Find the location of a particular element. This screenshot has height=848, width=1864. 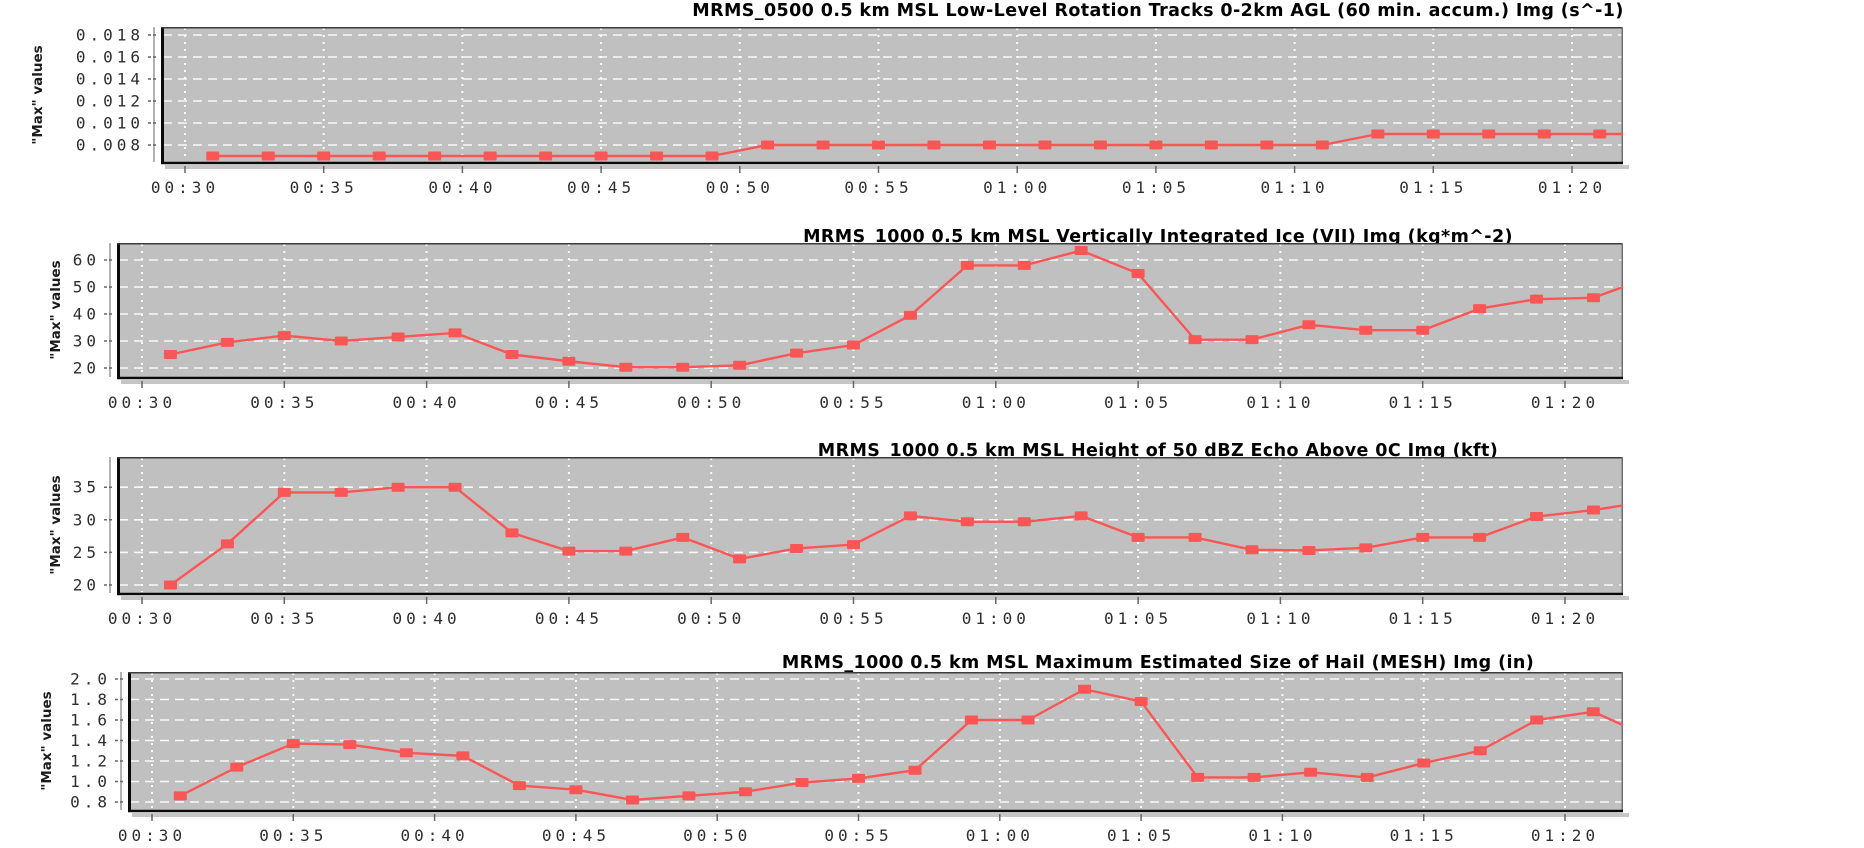

x-tick-label: 01:20 is located at coordinates (1572, 187).